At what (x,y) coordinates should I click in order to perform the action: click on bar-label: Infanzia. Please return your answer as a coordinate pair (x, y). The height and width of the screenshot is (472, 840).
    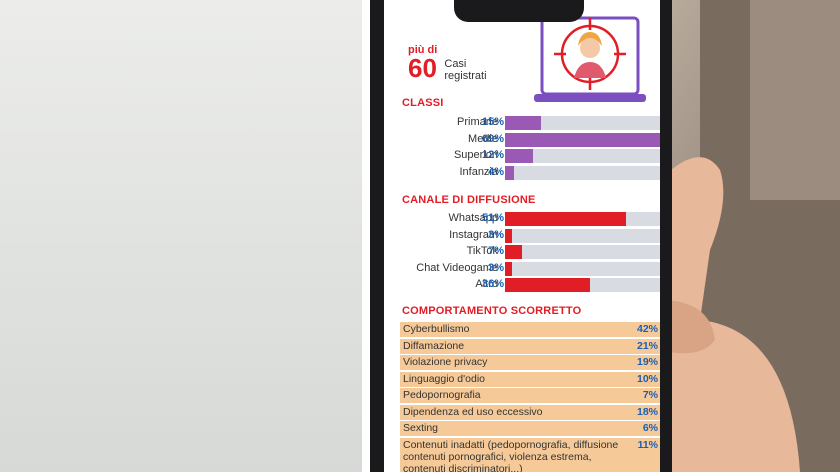
    Looking at the image, I should click on (478, 171).